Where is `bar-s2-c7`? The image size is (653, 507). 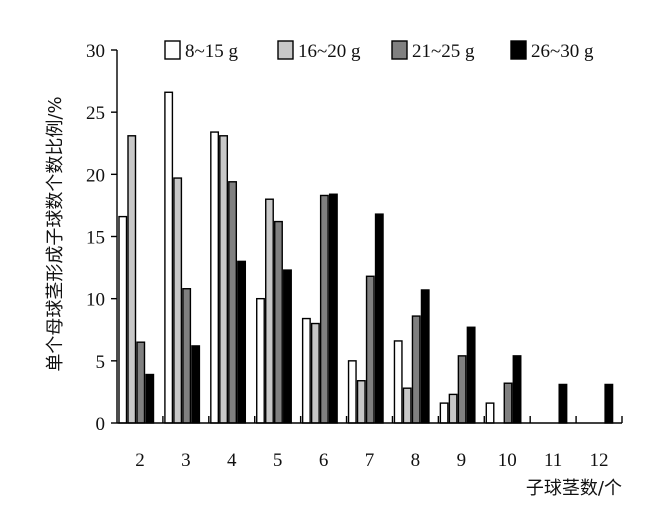 bar-s2-c7 is located at coordinates (370, 349).